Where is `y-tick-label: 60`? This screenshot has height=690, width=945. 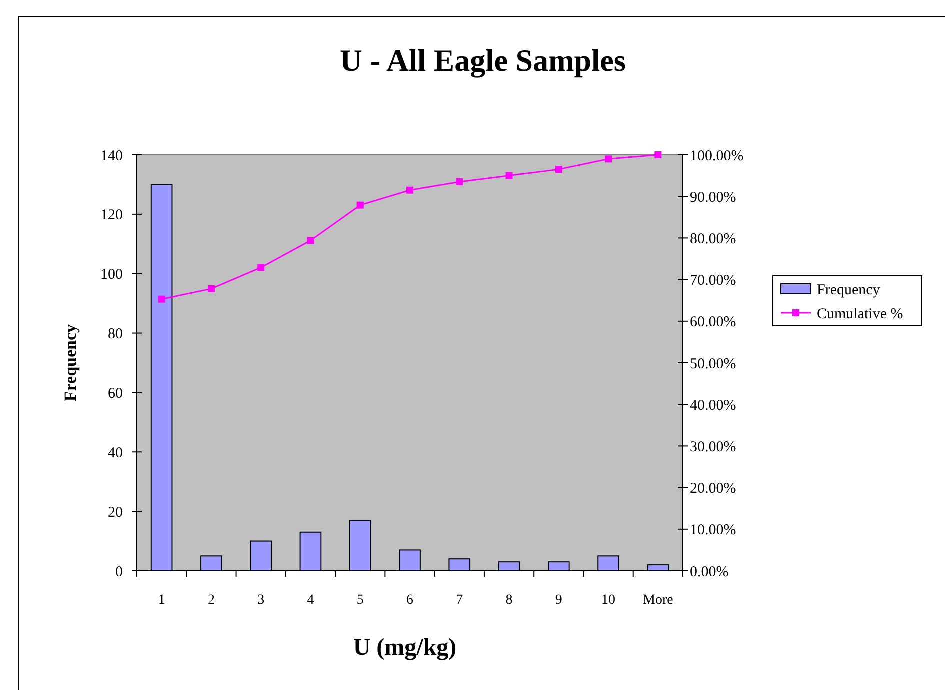
y-tick-label: 60 is located at coordinates (115, 394).